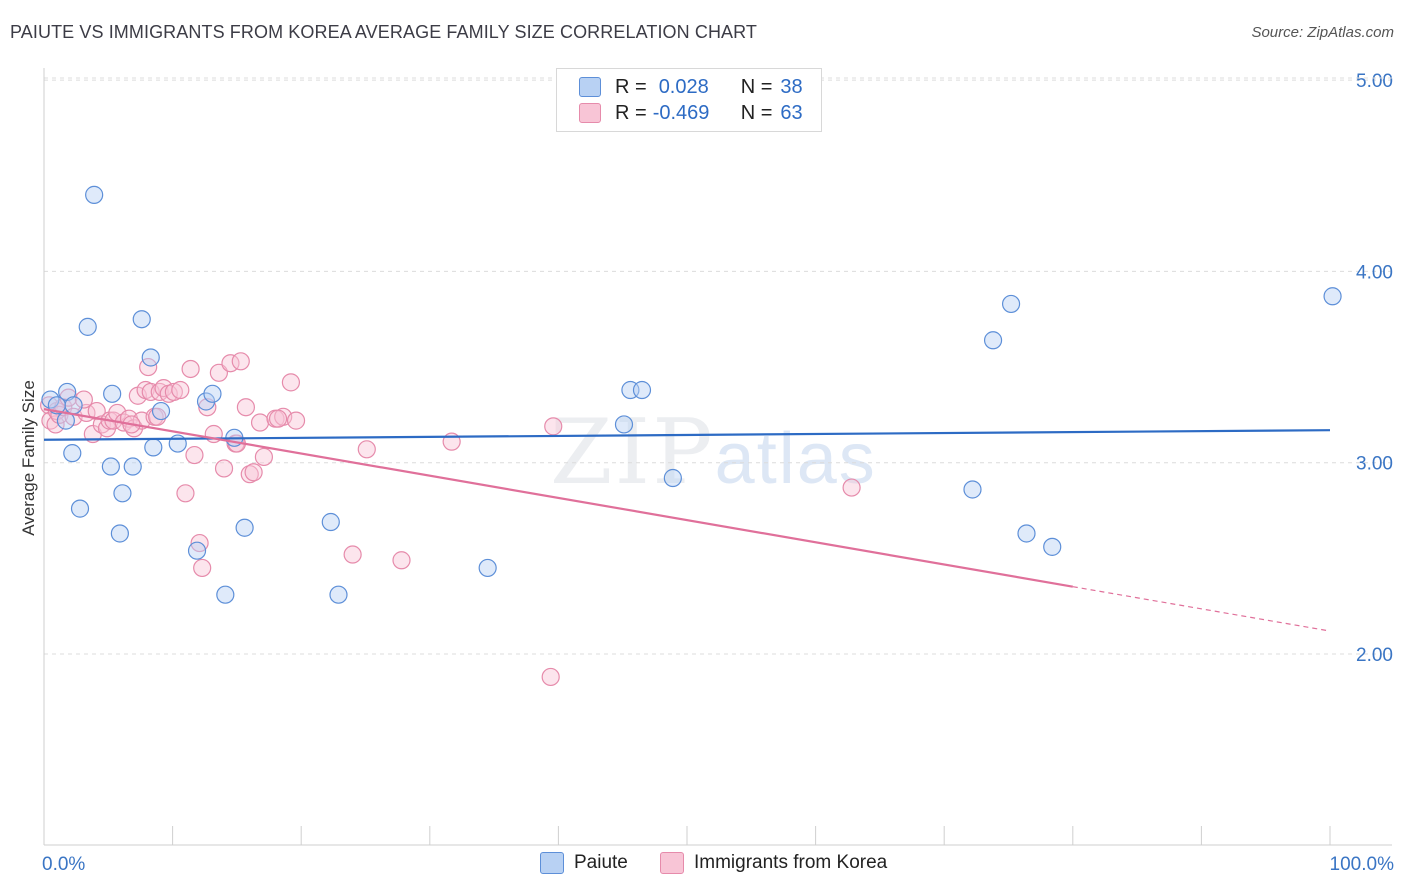 The image size is (1406, 892). Describe the element at coordinates (590, 87) in the screenshot. I see `legend-swatch-paiute` at that location.